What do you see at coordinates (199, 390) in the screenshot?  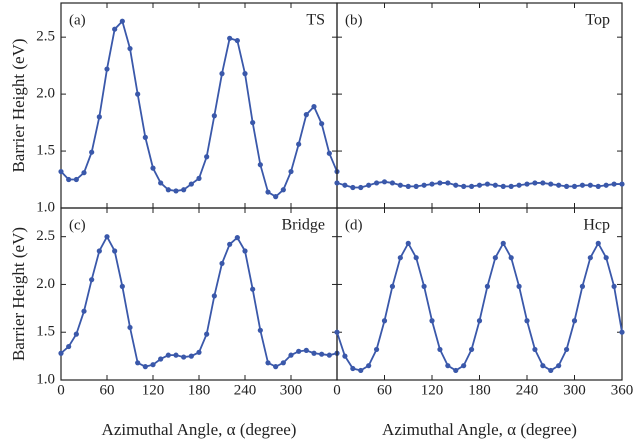 I see `x-tick-label: 180` at bounding box center [199, 390].